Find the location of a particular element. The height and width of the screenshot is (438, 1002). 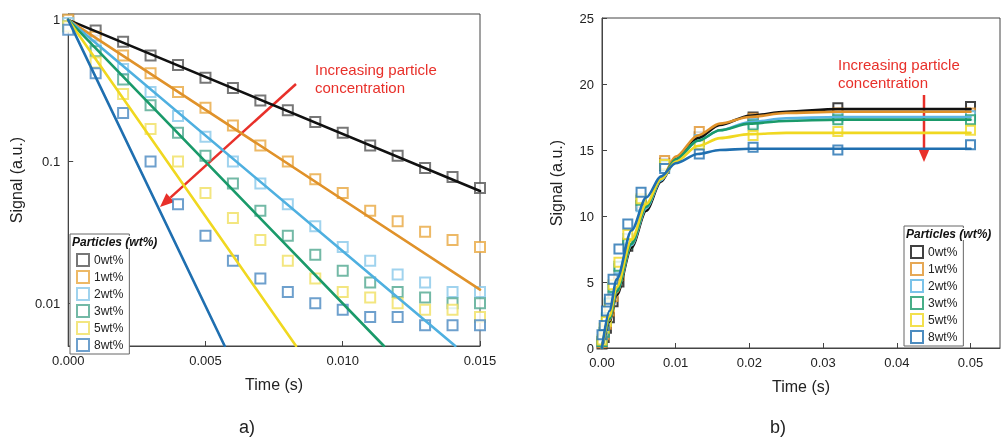

y-tick-label: 5 is located at coordinates (590, 282).